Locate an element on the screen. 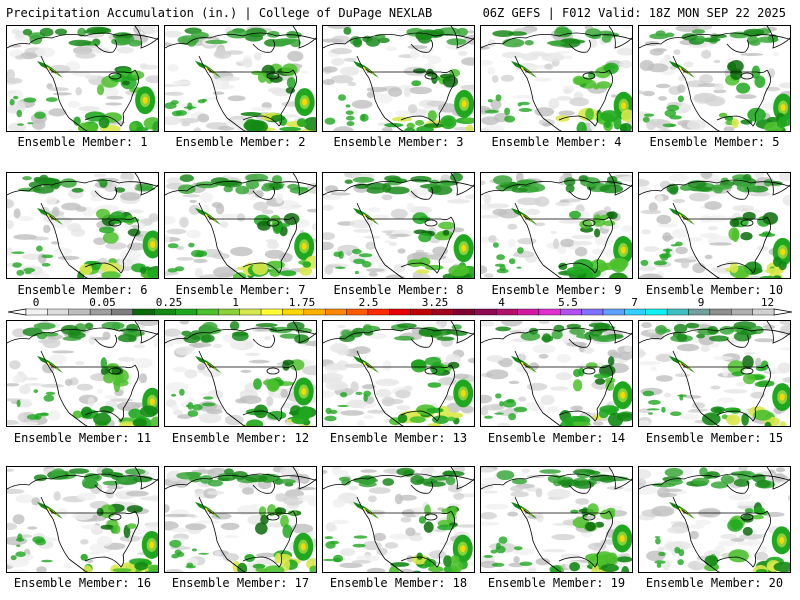 This screenshot has height=600, width=800. colorbar-tick-label: 7 is located at coordinates (634, 302).